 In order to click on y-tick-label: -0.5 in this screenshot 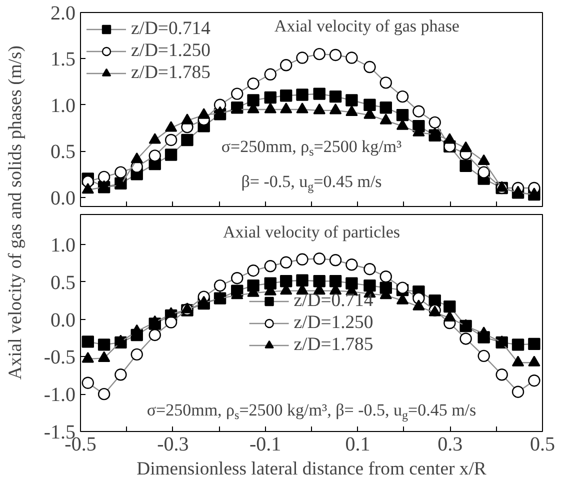, I will do `click(60, 357)`.